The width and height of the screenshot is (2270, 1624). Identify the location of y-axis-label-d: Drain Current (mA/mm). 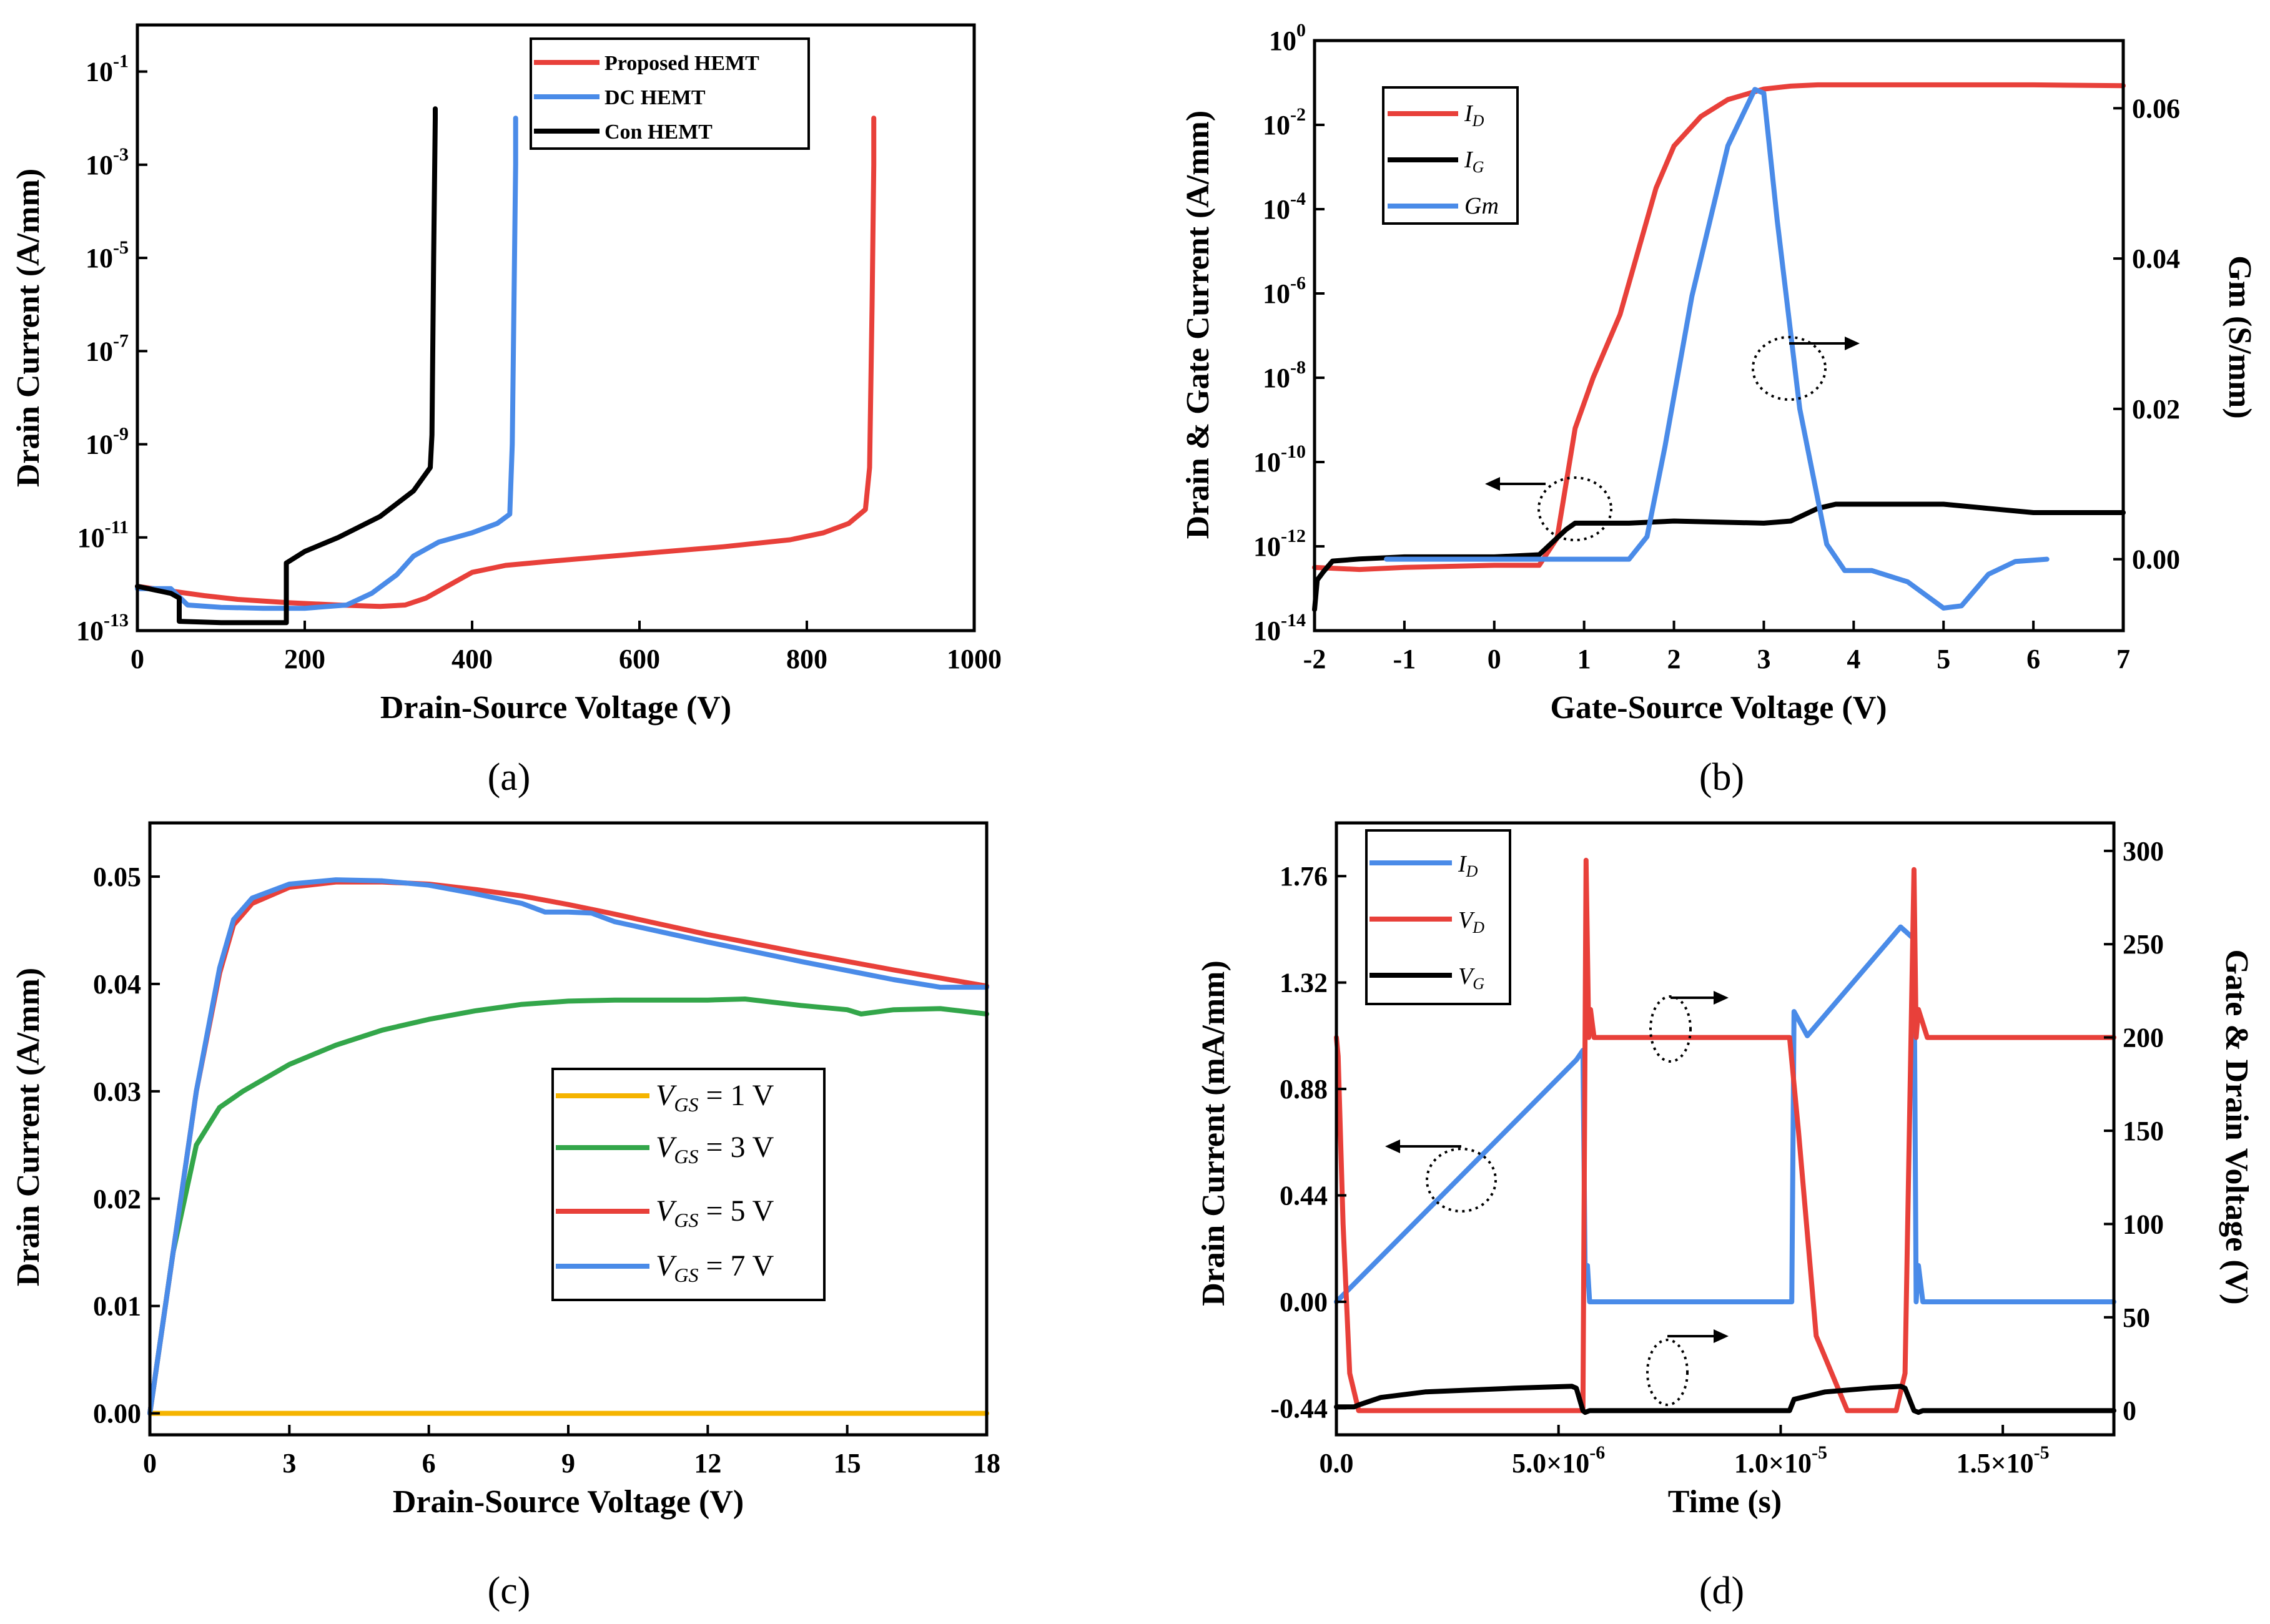
(1213, 1133).